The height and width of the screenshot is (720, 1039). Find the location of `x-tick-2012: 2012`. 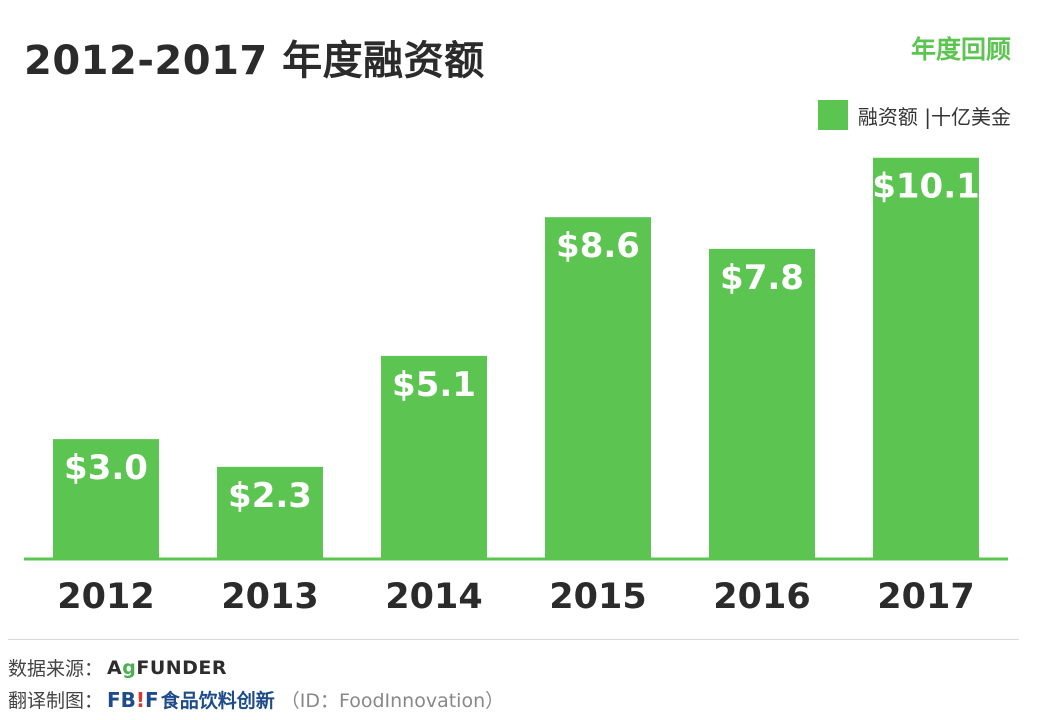

x-tick-2012: 2012 is located at coordinates (105, 597).